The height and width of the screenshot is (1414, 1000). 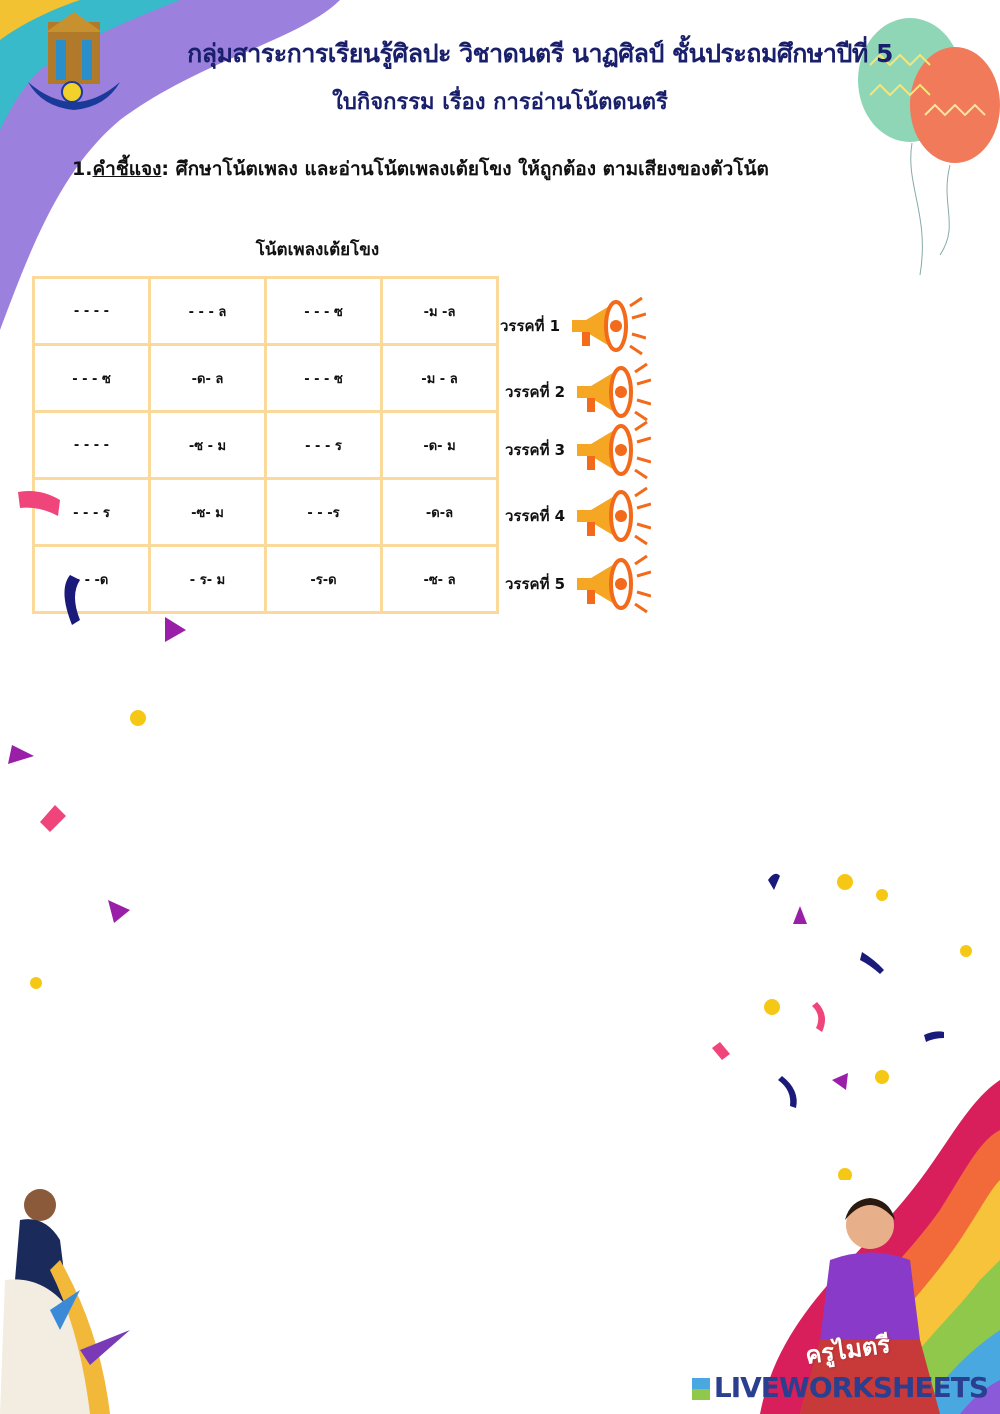 I want to click on note-cell: -ซ - ม, so click(x=207, y=445).